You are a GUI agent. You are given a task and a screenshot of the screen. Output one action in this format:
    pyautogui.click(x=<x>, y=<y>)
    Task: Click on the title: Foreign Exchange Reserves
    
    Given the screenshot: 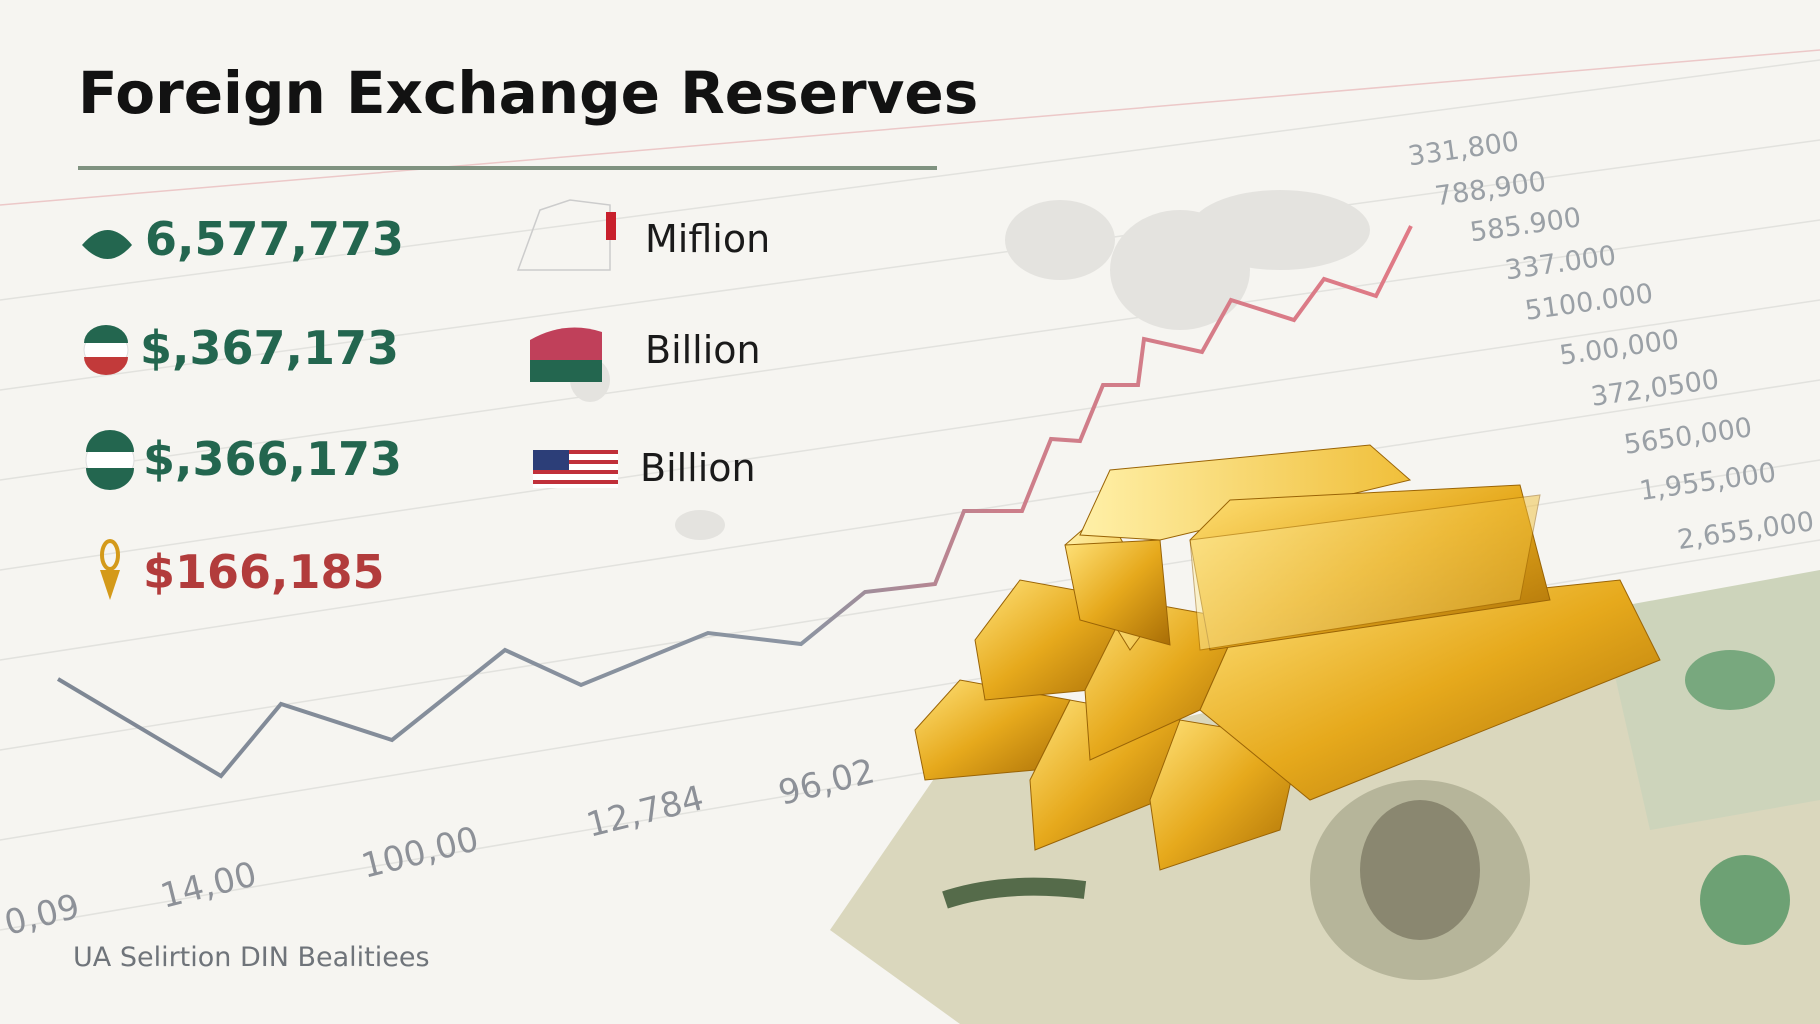 What is the action you would take?
    pyautogui.click(x=528, y=93)
    